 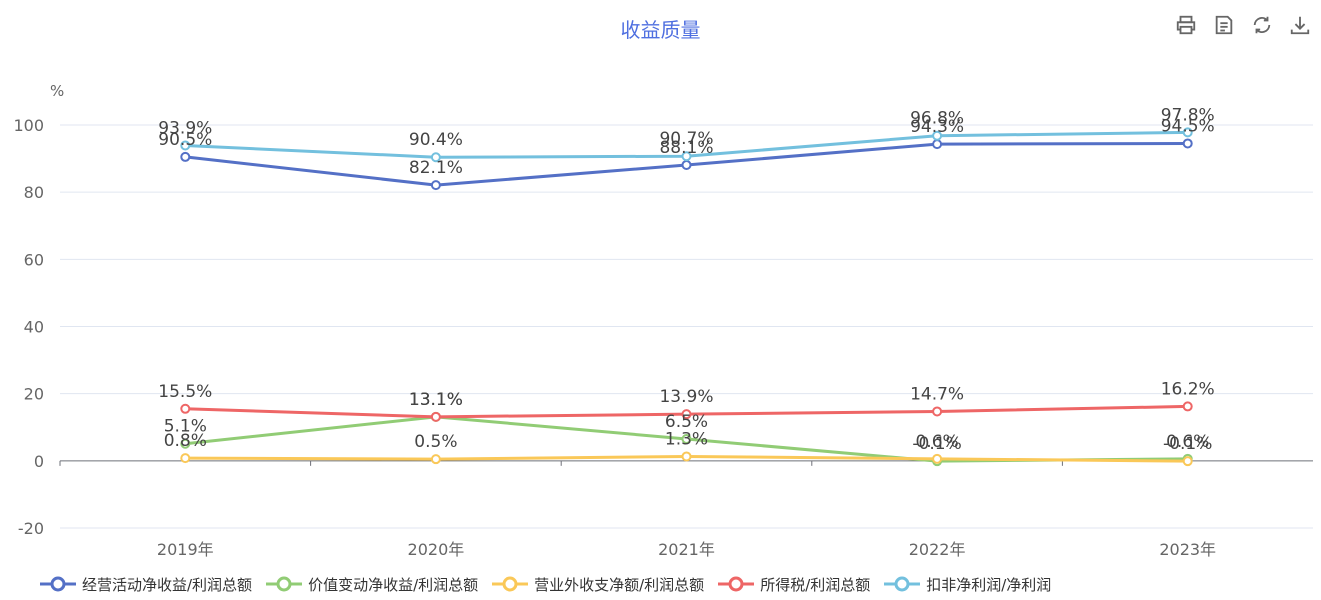 I want to click on legend-label: 营业外收支净额/利润总额, so click(x=619, y=584).